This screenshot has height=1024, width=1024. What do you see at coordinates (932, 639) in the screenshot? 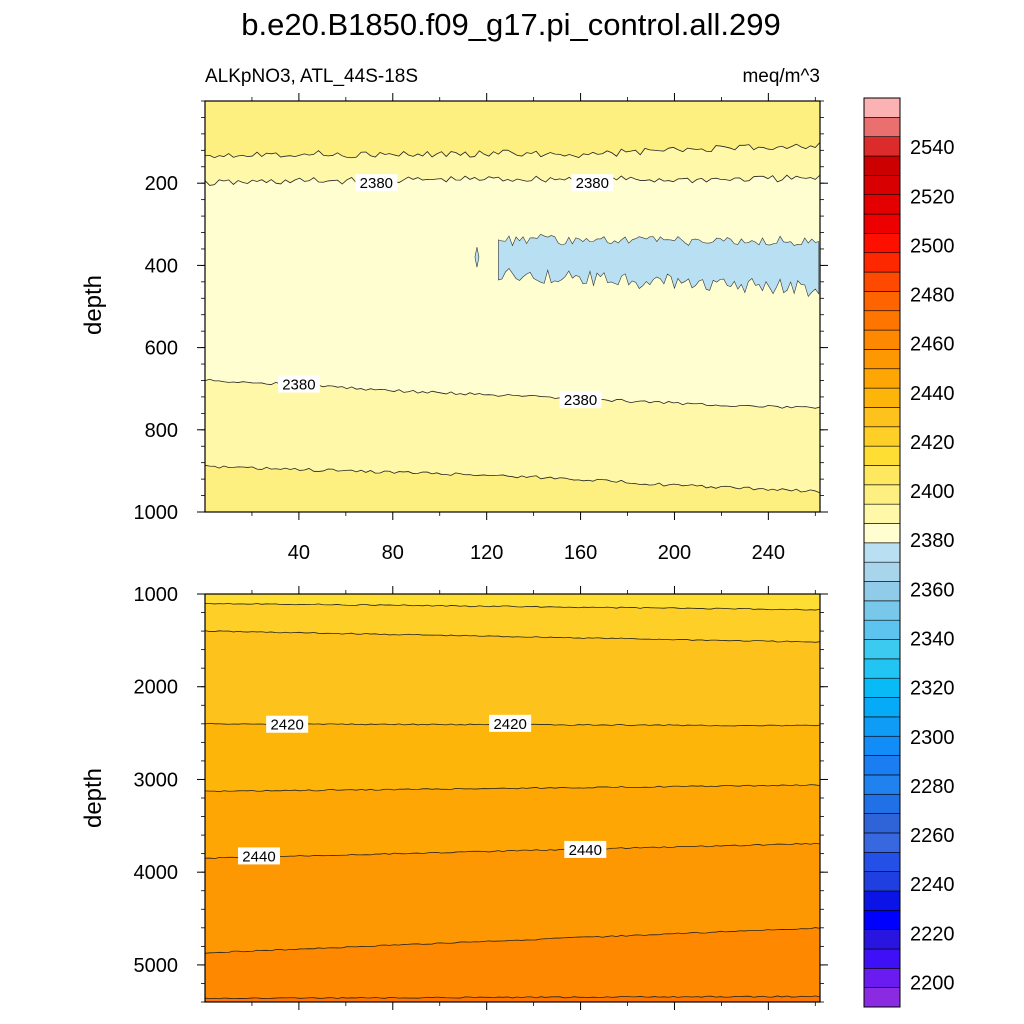
I see `colorbar-tick-label: 2340` at bounding box center [932, 639].